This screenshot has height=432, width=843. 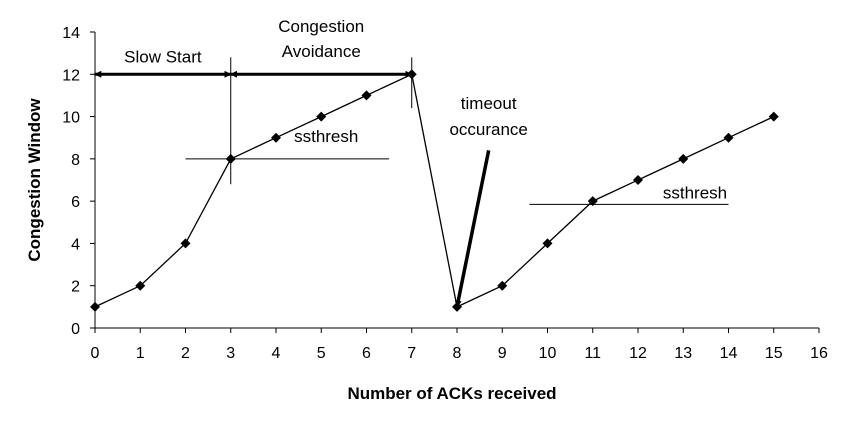 I want to click on ssthresh-label-2: ssthresh, so click(x=695, y=192).